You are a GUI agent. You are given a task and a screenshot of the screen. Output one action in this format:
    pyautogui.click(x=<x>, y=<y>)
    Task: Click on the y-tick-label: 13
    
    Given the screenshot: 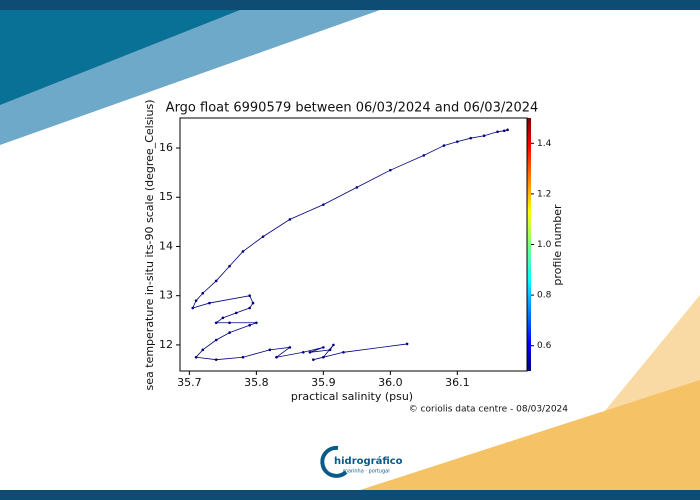 What is the action you would take?
    pyautogui.click(x=166, y=295)
    